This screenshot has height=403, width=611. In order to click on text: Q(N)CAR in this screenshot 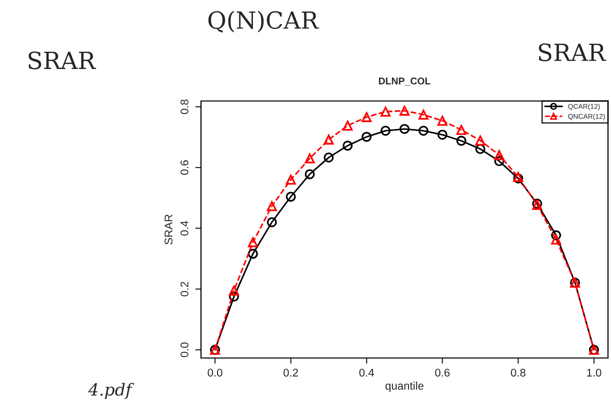, I will do `click(263, 21)`.